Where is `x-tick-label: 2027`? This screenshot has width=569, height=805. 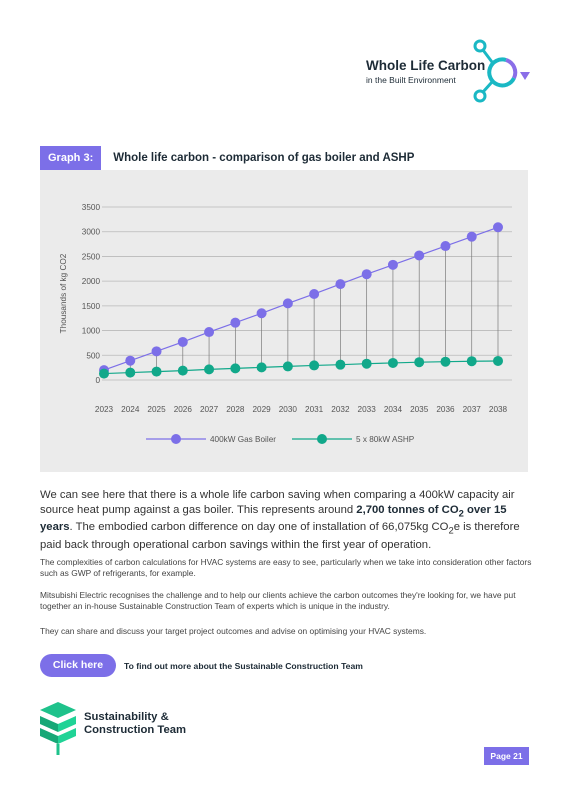
x-tick-label: 2027 is located at coordinates (209, 409).